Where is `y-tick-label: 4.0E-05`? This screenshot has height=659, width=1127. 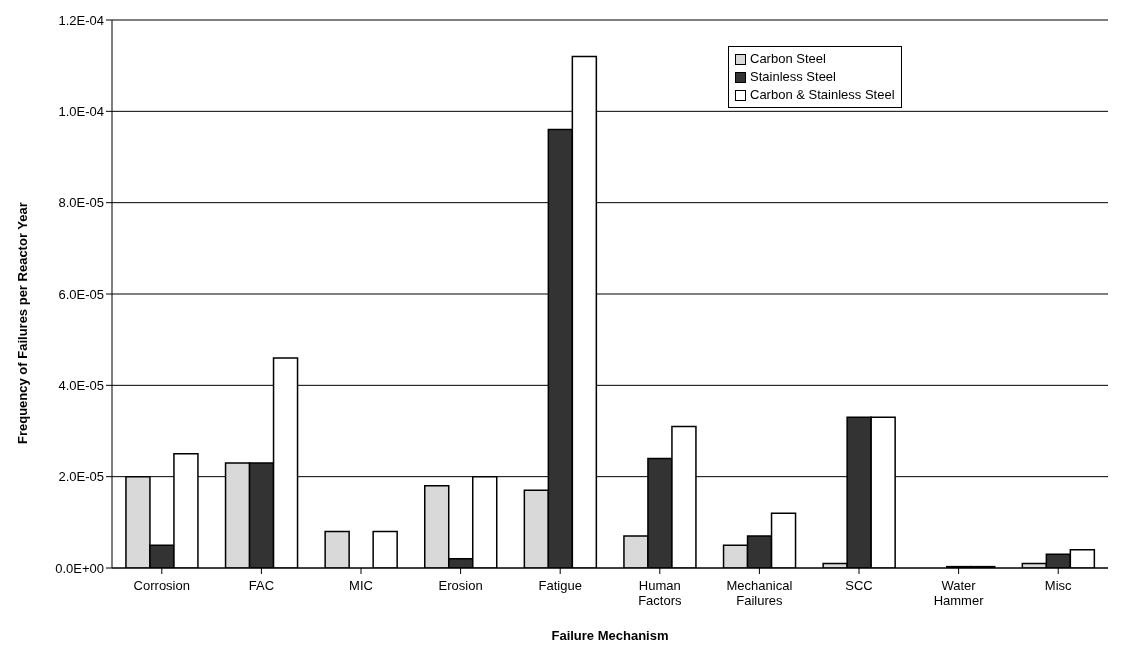
y-tick-label: 4.0E-05 is located at coordinates (81, 385).